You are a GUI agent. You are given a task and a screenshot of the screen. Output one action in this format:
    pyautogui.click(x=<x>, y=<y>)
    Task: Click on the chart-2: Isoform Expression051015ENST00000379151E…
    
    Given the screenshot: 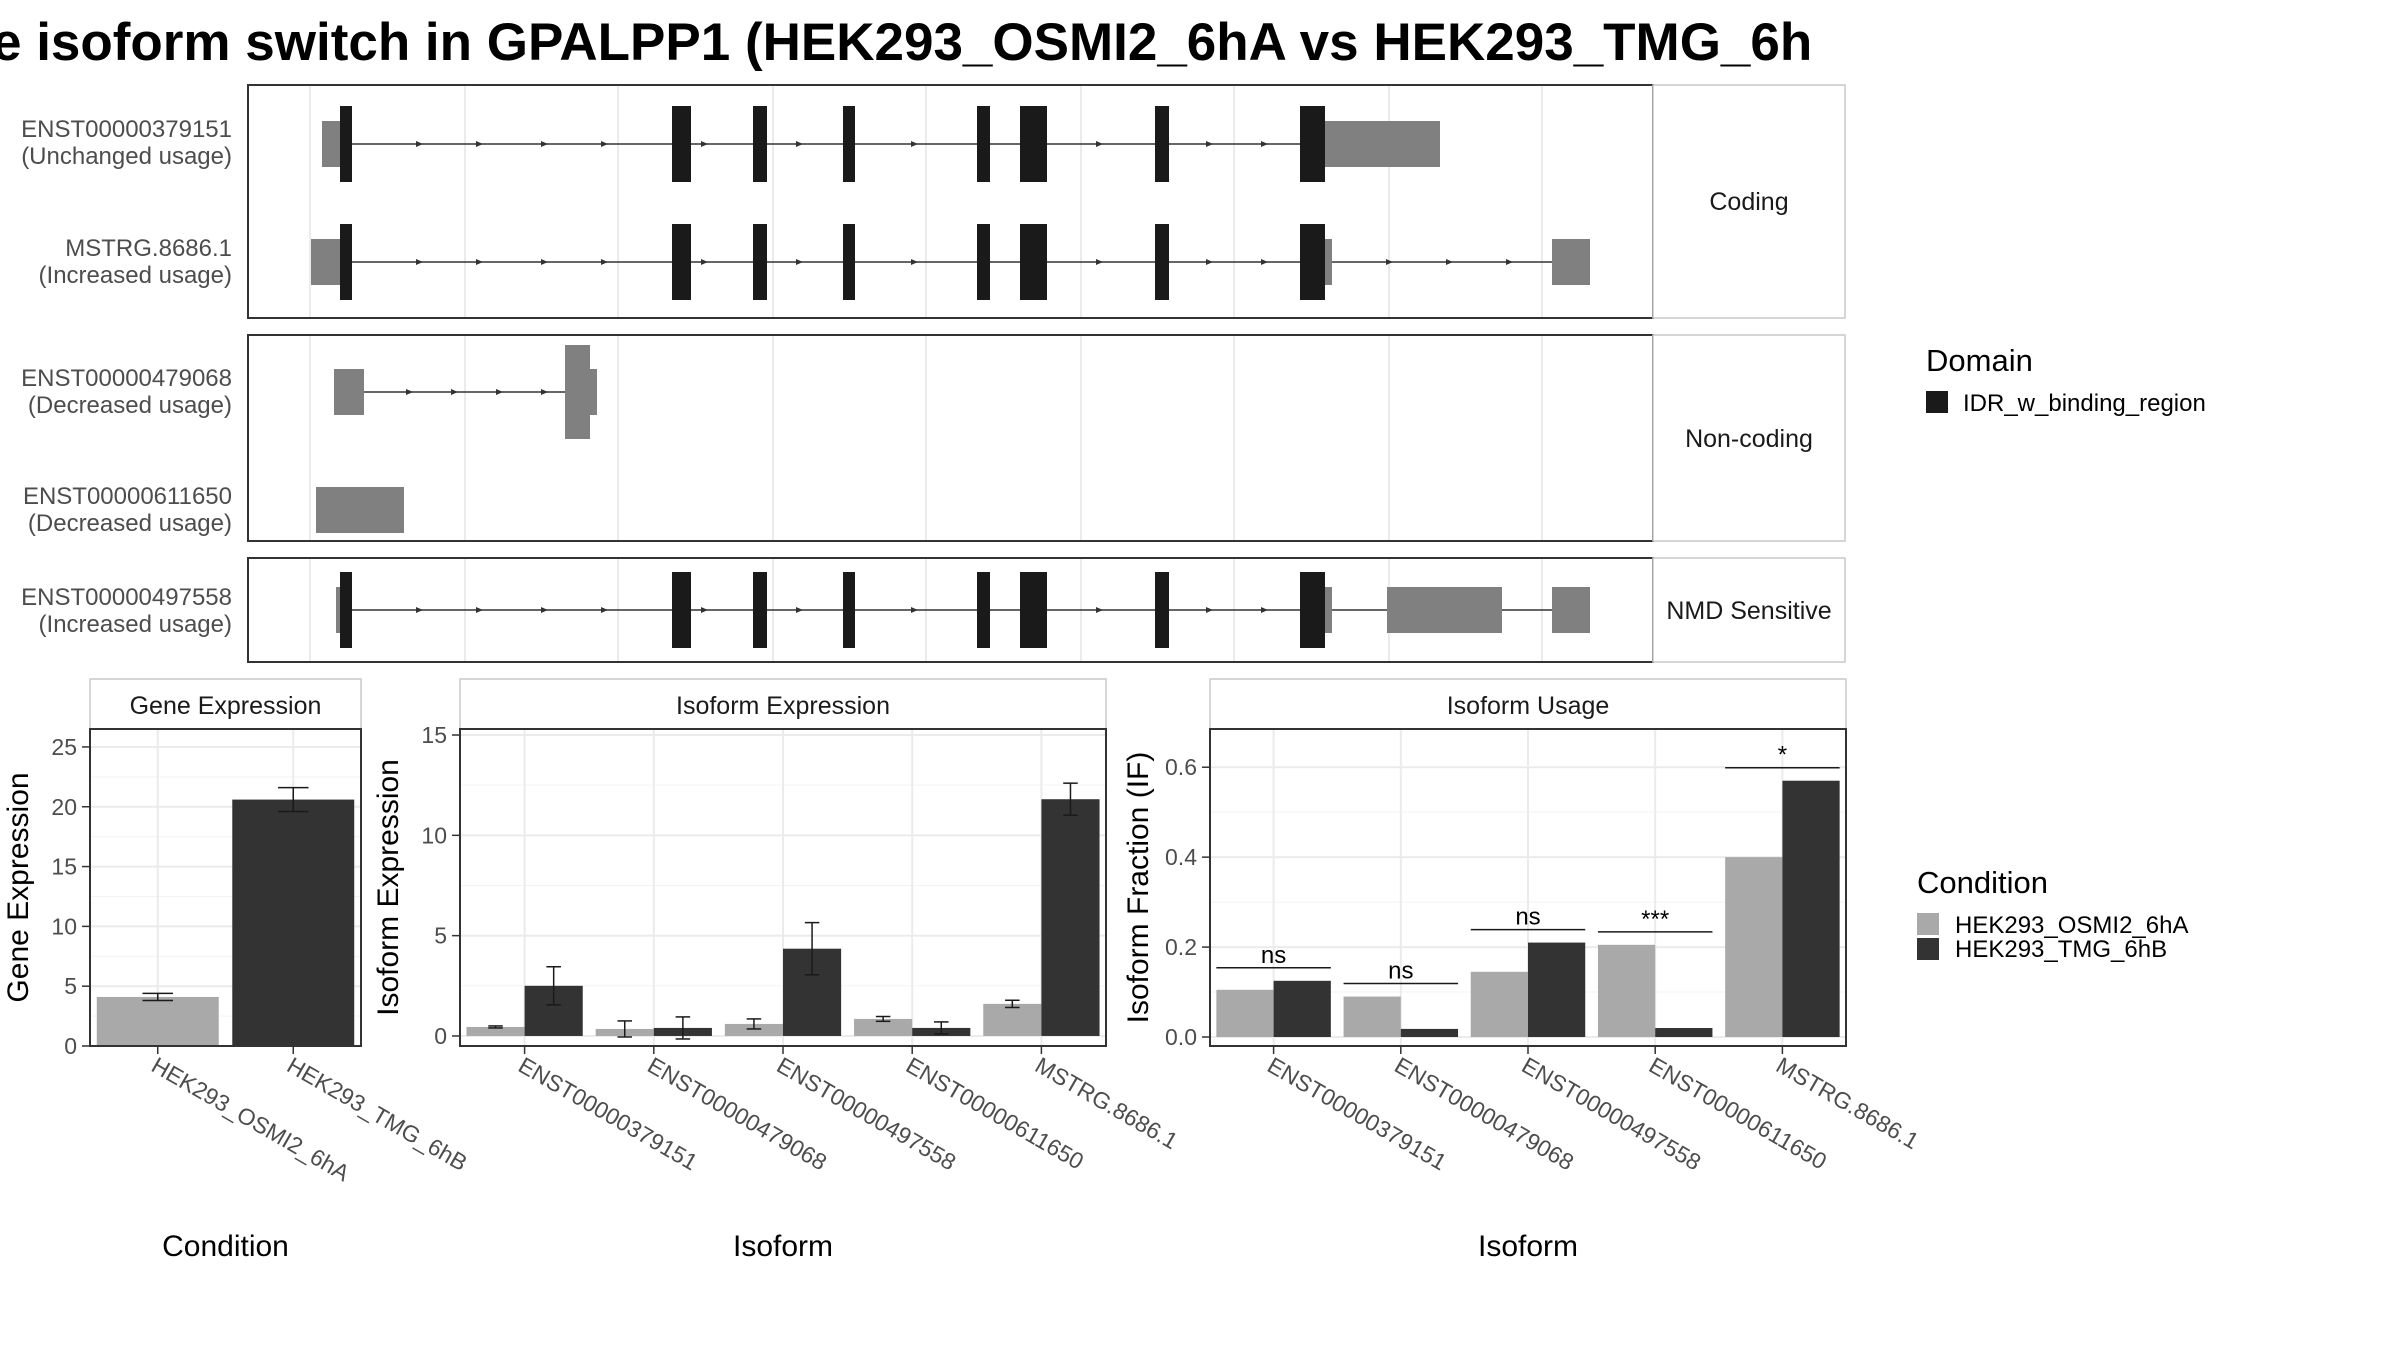 What is the action you would take?
    pyautogui.click(x=777, y=970)
    